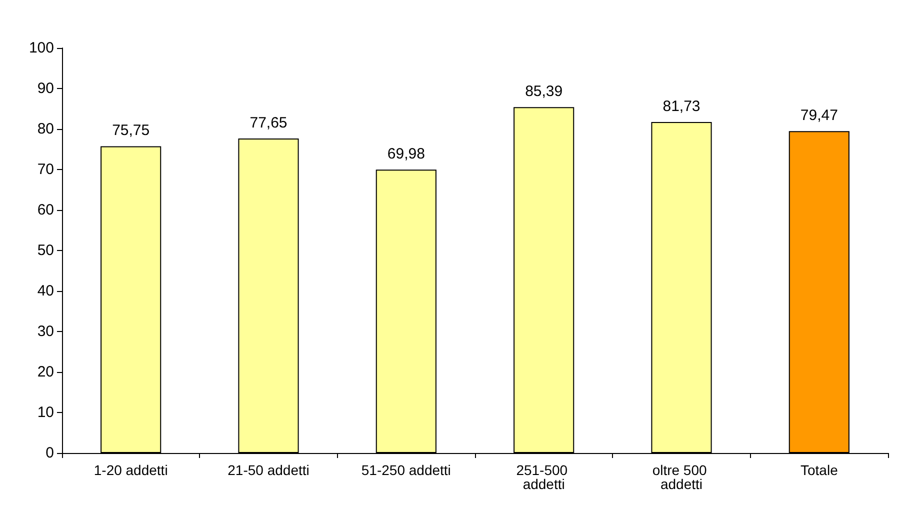  I want to click on y-tick-label: 70, so click(45, 169).